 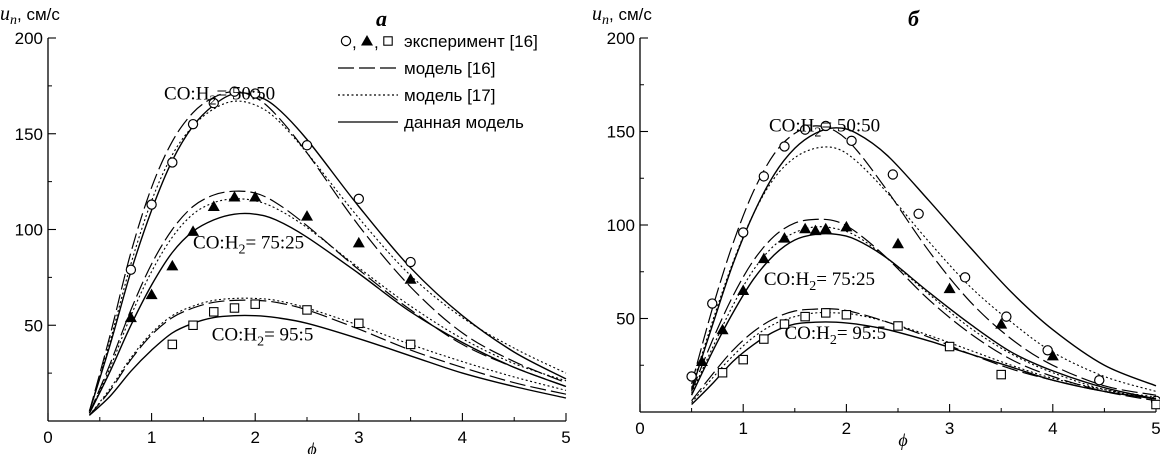 I want to click on x-tick-label: 2, so click(x=846, y=428).